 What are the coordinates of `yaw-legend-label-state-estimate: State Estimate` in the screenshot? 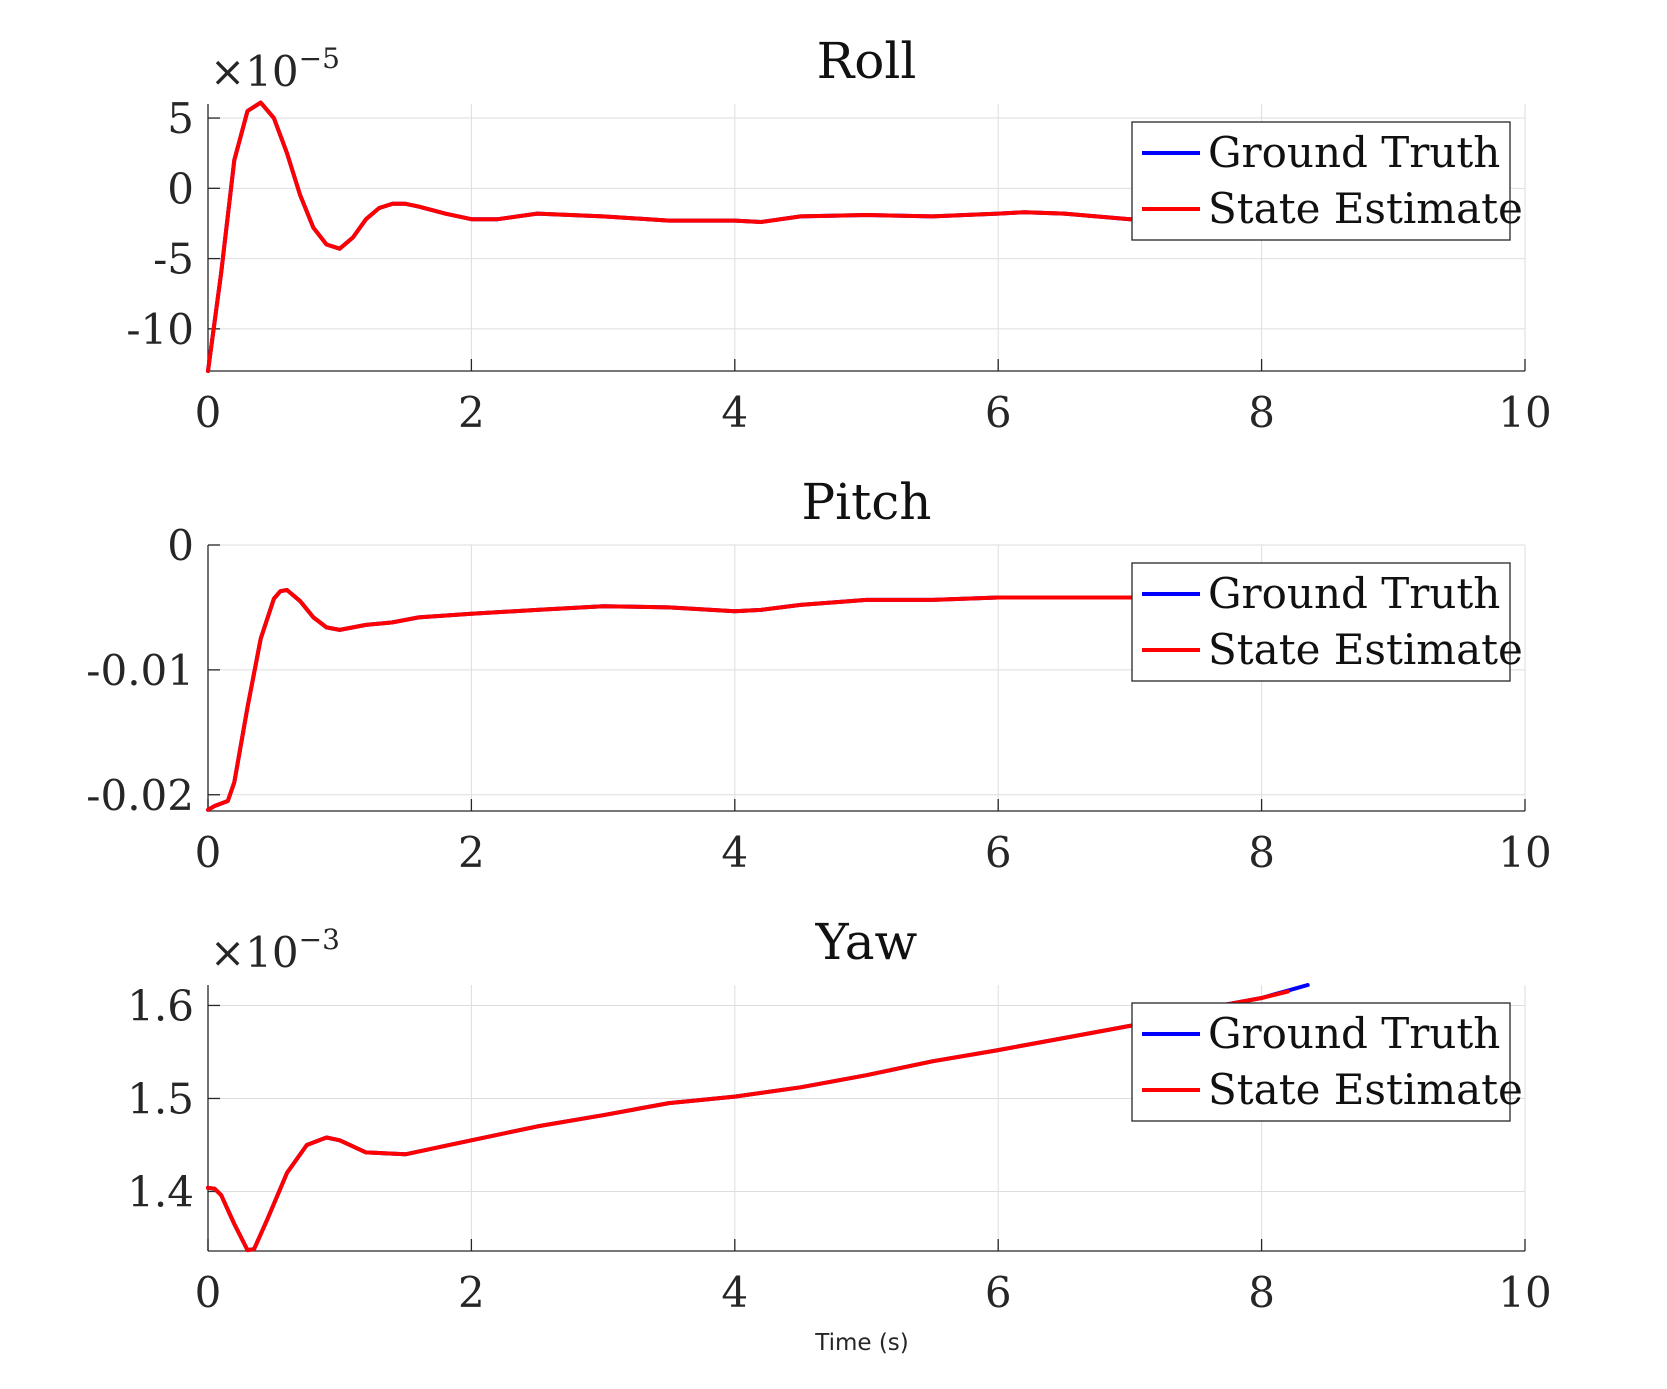 It's located at (1365, 1089).